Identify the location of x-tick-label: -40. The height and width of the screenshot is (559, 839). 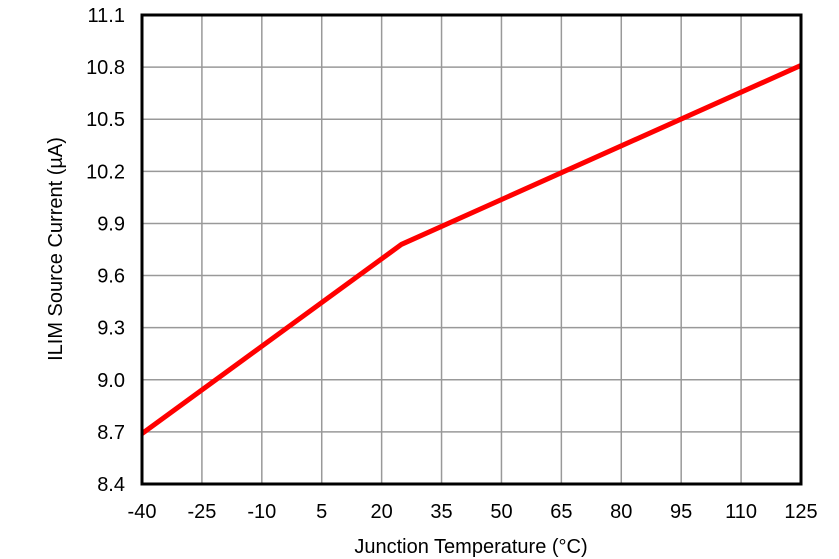
(142, 512).